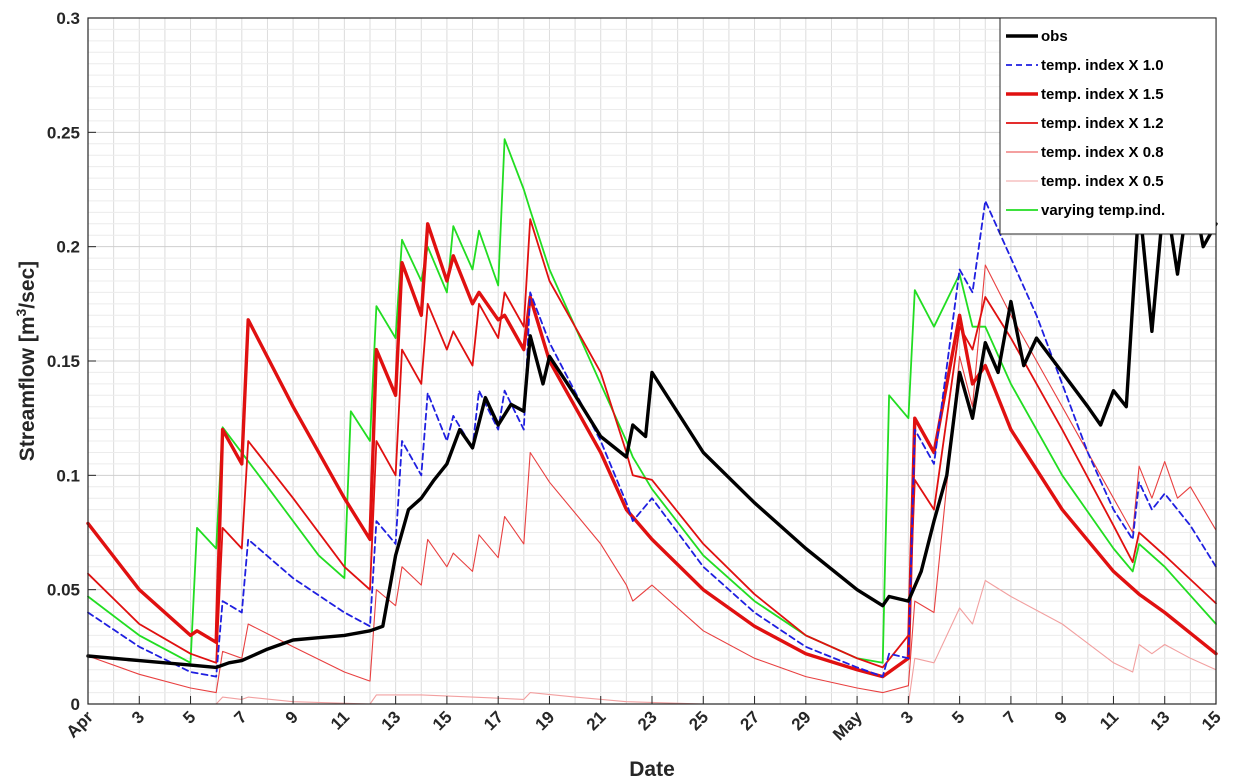 This screenshot has height=782, width=1233. Describe the element at coordinates (1102, 123) in the screenshot. I see `legend-label-3: temp. index X 1.2` at that location.